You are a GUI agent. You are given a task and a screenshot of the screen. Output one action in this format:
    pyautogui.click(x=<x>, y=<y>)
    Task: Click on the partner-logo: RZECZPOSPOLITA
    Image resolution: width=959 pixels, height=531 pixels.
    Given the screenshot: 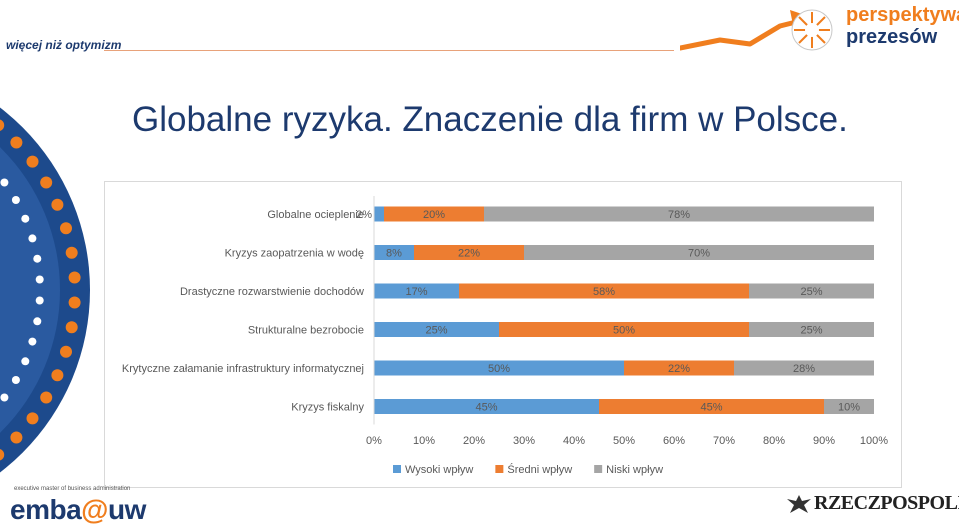 What is the action you would take?
    pyautogui.click(x=872, y=503)
    